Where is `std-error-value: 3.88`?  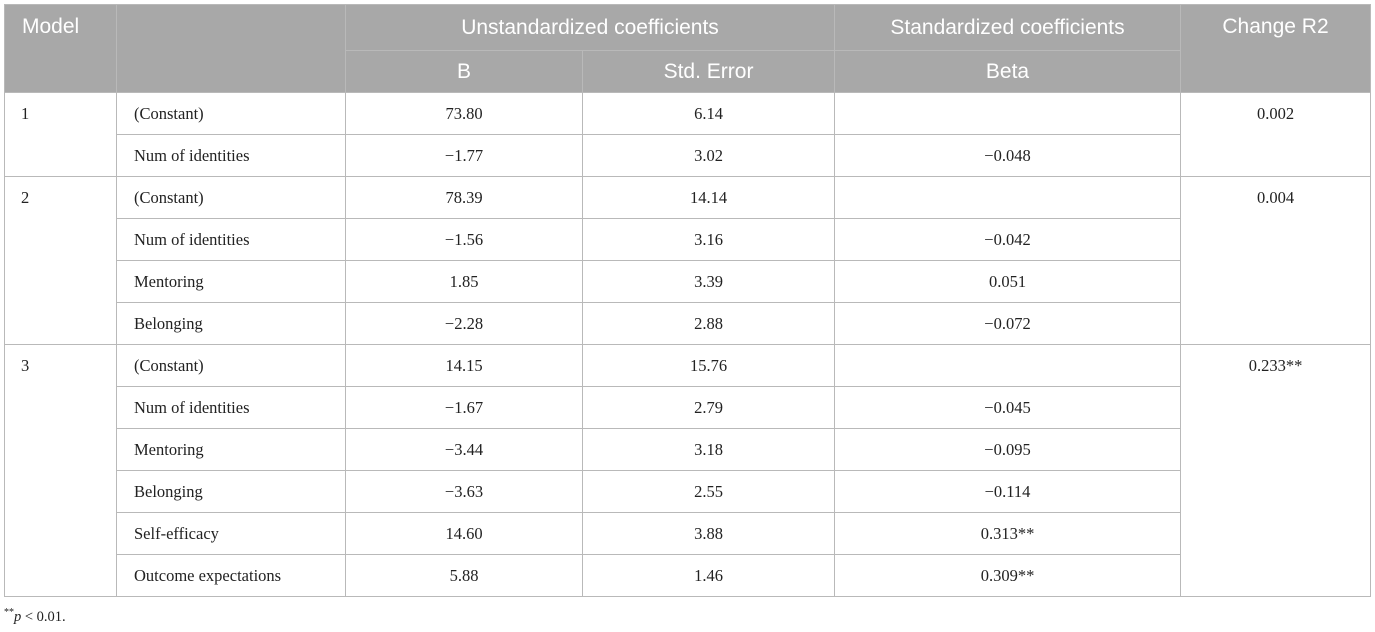
std-error-value: 3.88 is located at coordinates (708, 533).